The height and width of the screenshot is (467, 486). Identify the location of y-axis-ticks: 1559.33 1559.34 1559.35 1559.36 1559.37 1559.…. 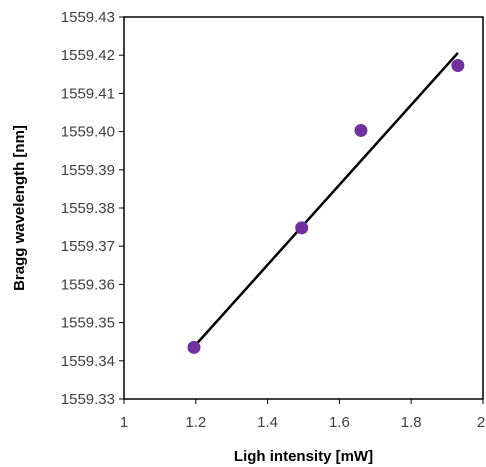
(92, 208).